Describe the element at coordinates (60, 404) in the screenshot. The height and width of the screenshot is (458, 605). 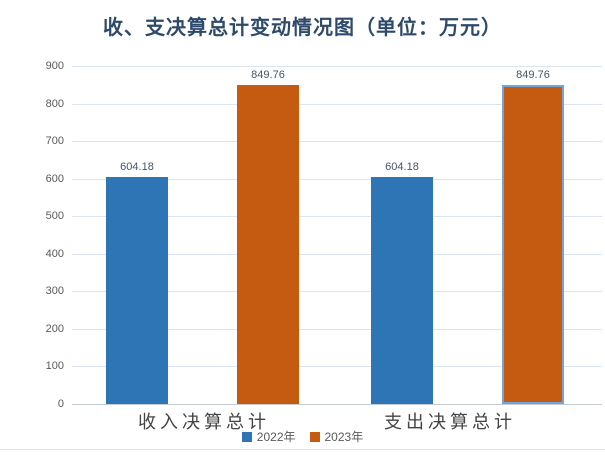
I see `y-tick-label-0: 0` at that location.